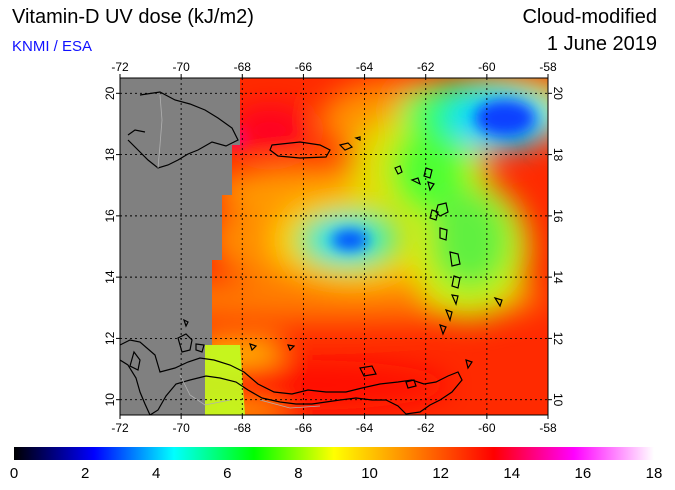  Describe the element at coordinates (181, 67) in the screenshot. I see `lon-tick-label-top: -70` at that location.